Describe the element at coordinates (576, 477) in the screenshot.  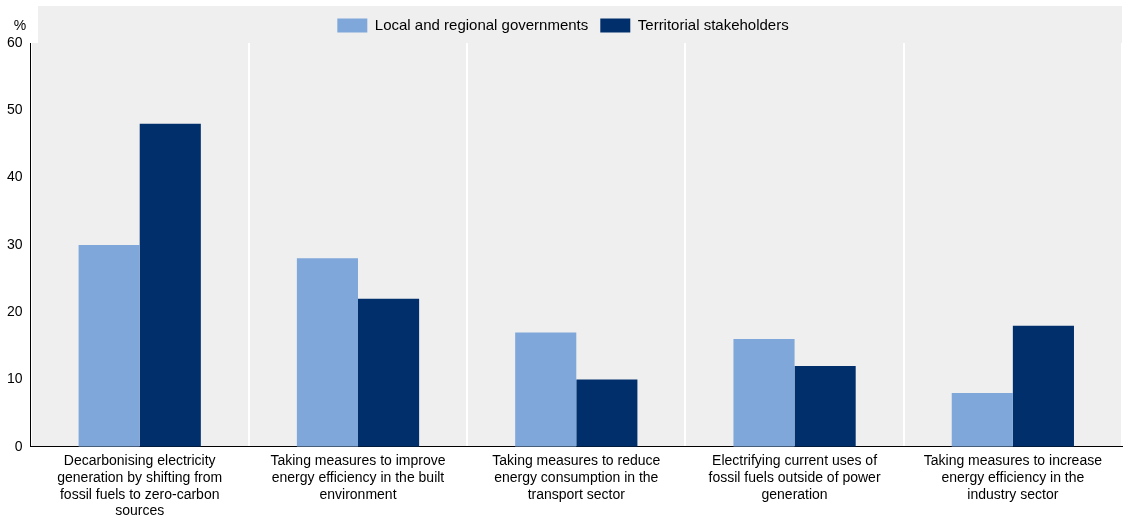
I see `x-tick-label: Taking measures to reduce energy consumption in the transport sector` at that location.